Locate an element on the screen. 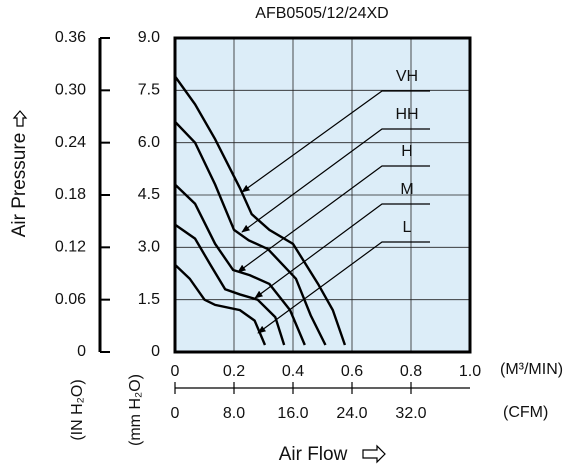 This screenshot has height=471, width=579. y2-tick-label: 0.36 is located at coordinates (70, 37).